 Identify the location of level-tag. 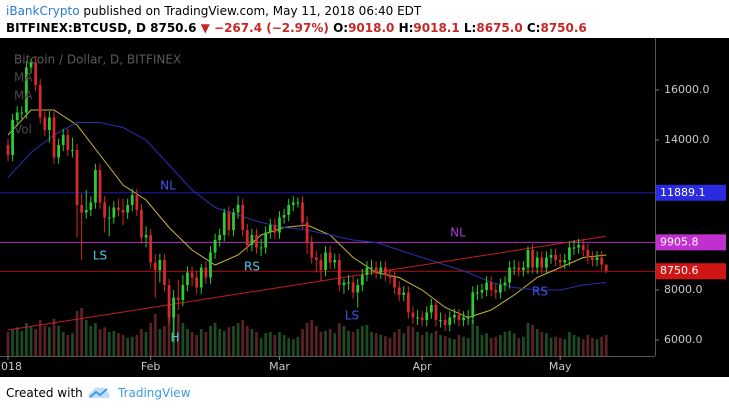
(691, 192).